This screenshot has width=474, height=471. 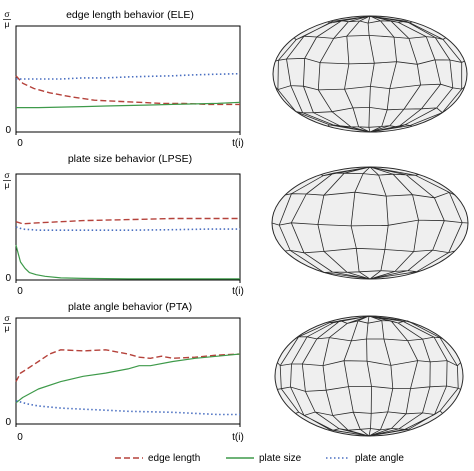 I want to click on ylabel-den-lpse: μ, so click(x=7, y=185).